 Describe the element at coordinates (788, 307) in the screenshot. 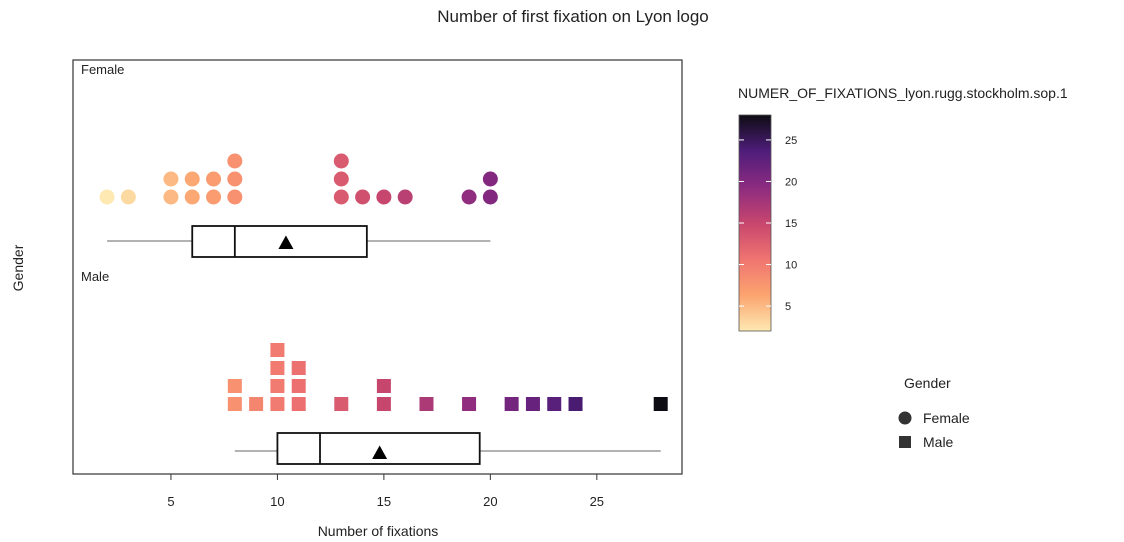

I see `color-tick-label: 5` at that location.